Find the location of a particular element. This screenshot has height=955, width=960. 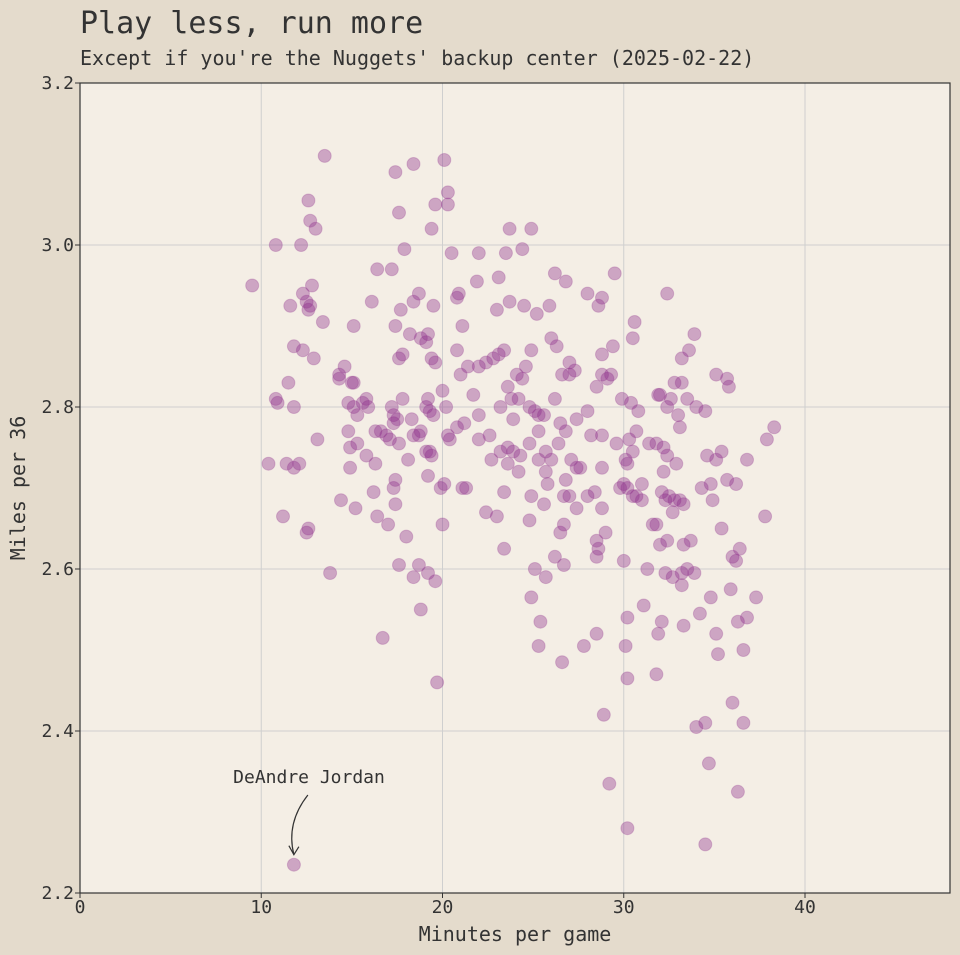

x-axis-label: Minutes per game is located at coordinates (515, 934).